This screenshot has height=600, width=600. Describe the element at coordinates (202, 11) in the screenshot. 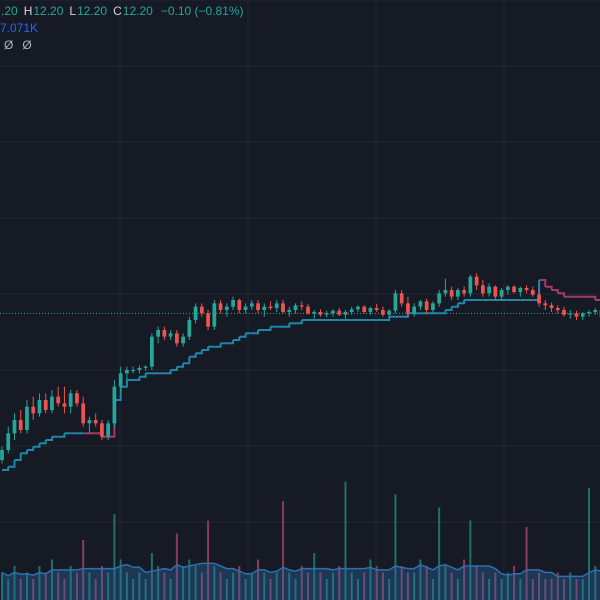

I see `change-value: −0.10 (−0.81%)` at that location.